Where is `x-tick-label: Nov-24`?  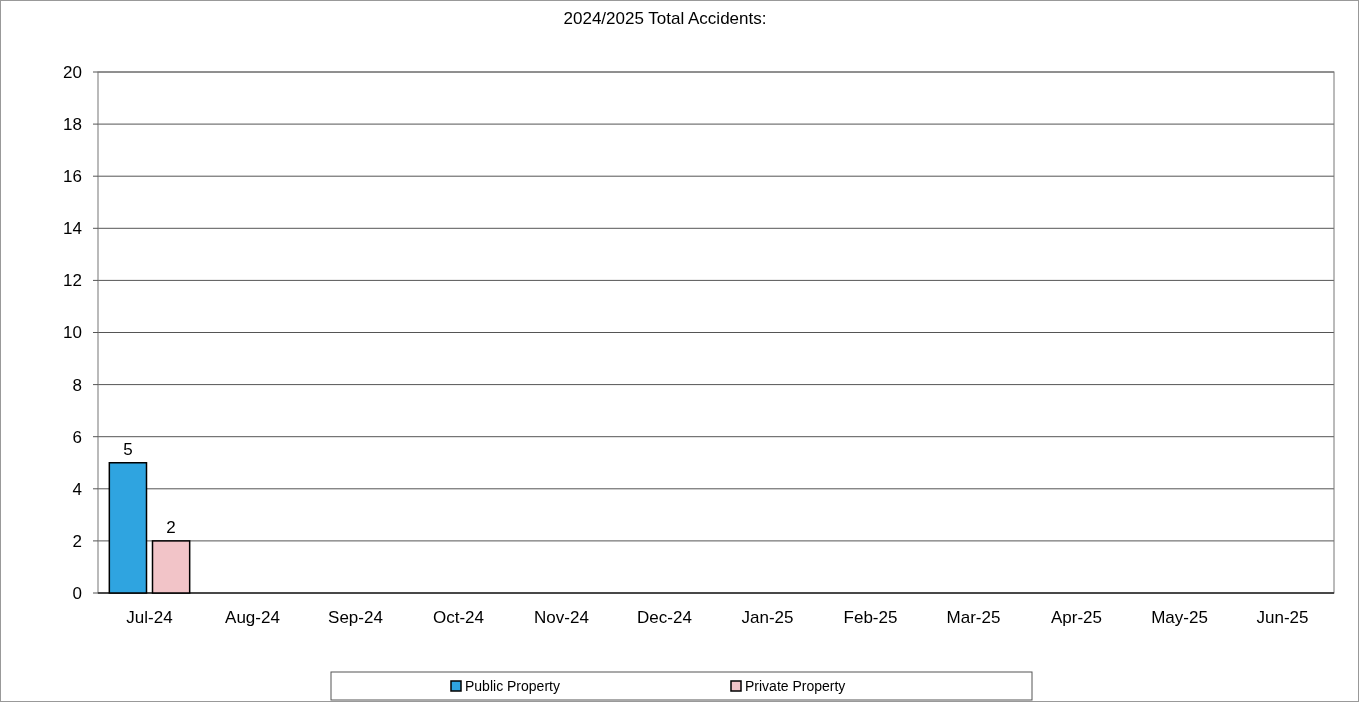
x-tick-label: Nov-24 is located at coordinates (561, 617).